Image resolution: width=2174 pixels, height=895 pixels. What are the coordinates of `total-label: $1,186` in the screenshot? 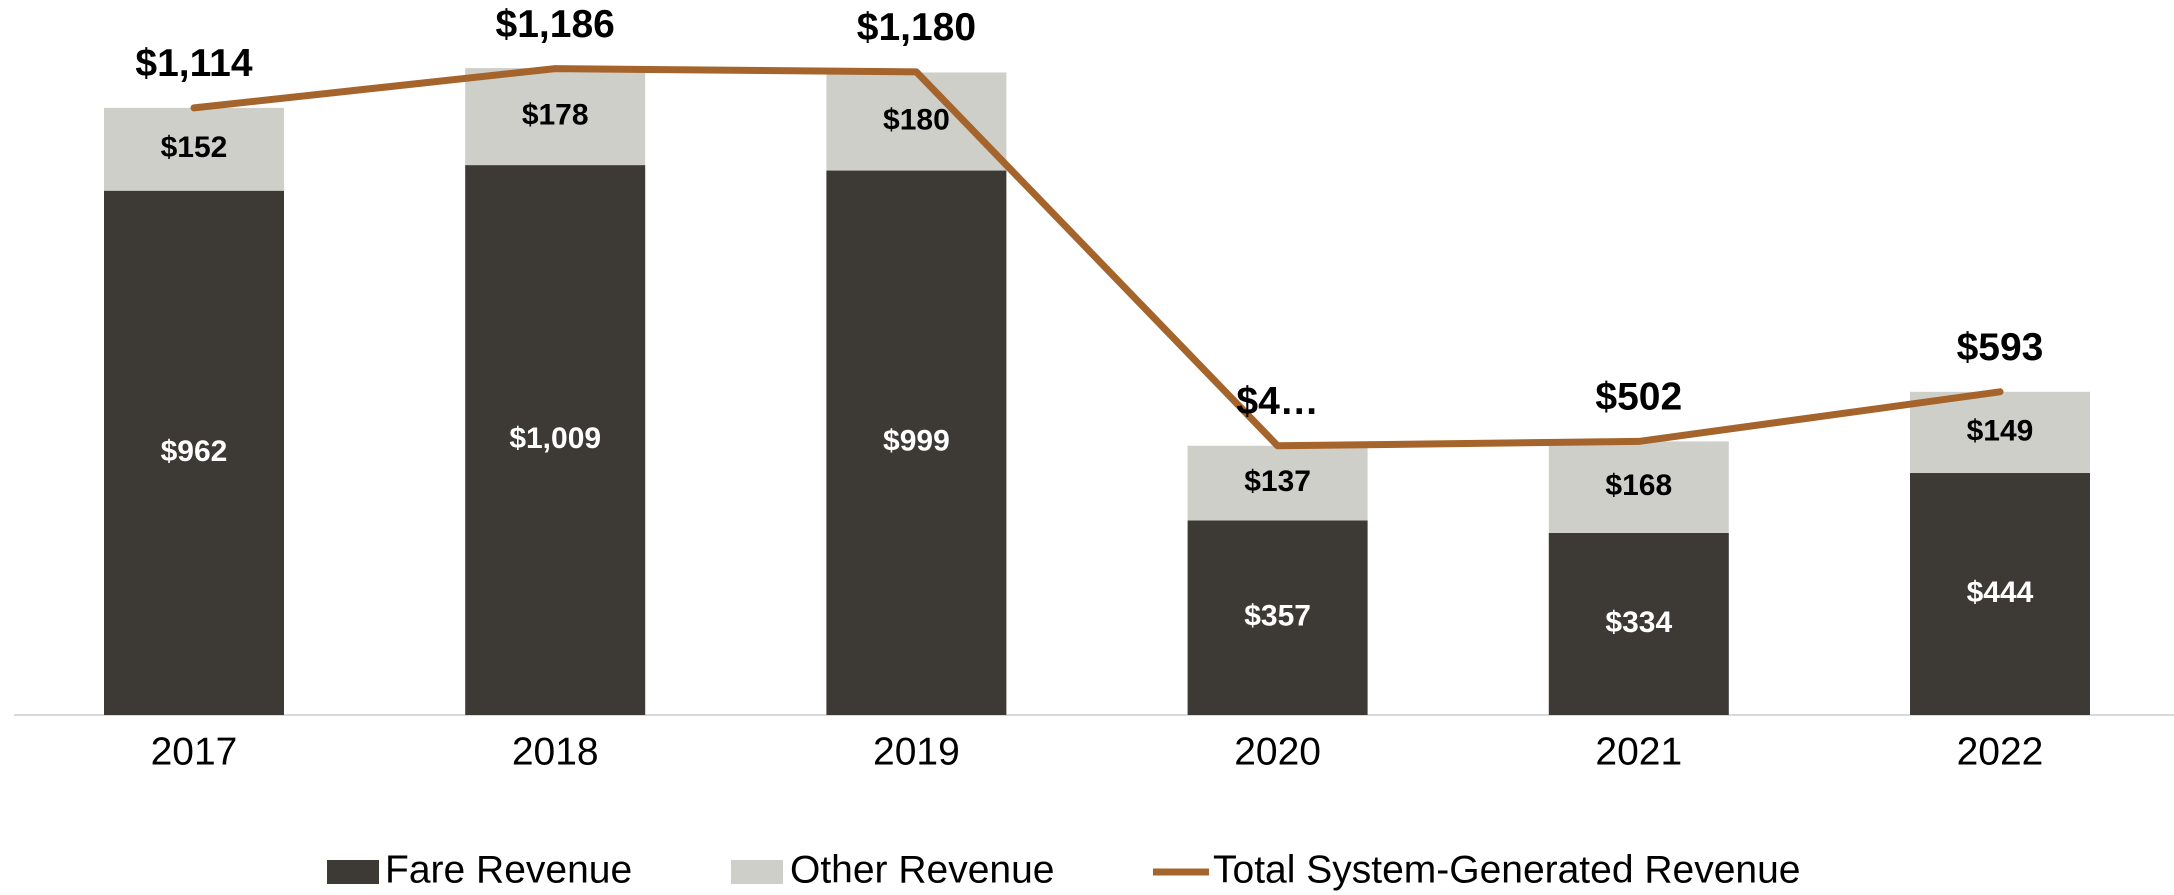 It's located at (555, 24).